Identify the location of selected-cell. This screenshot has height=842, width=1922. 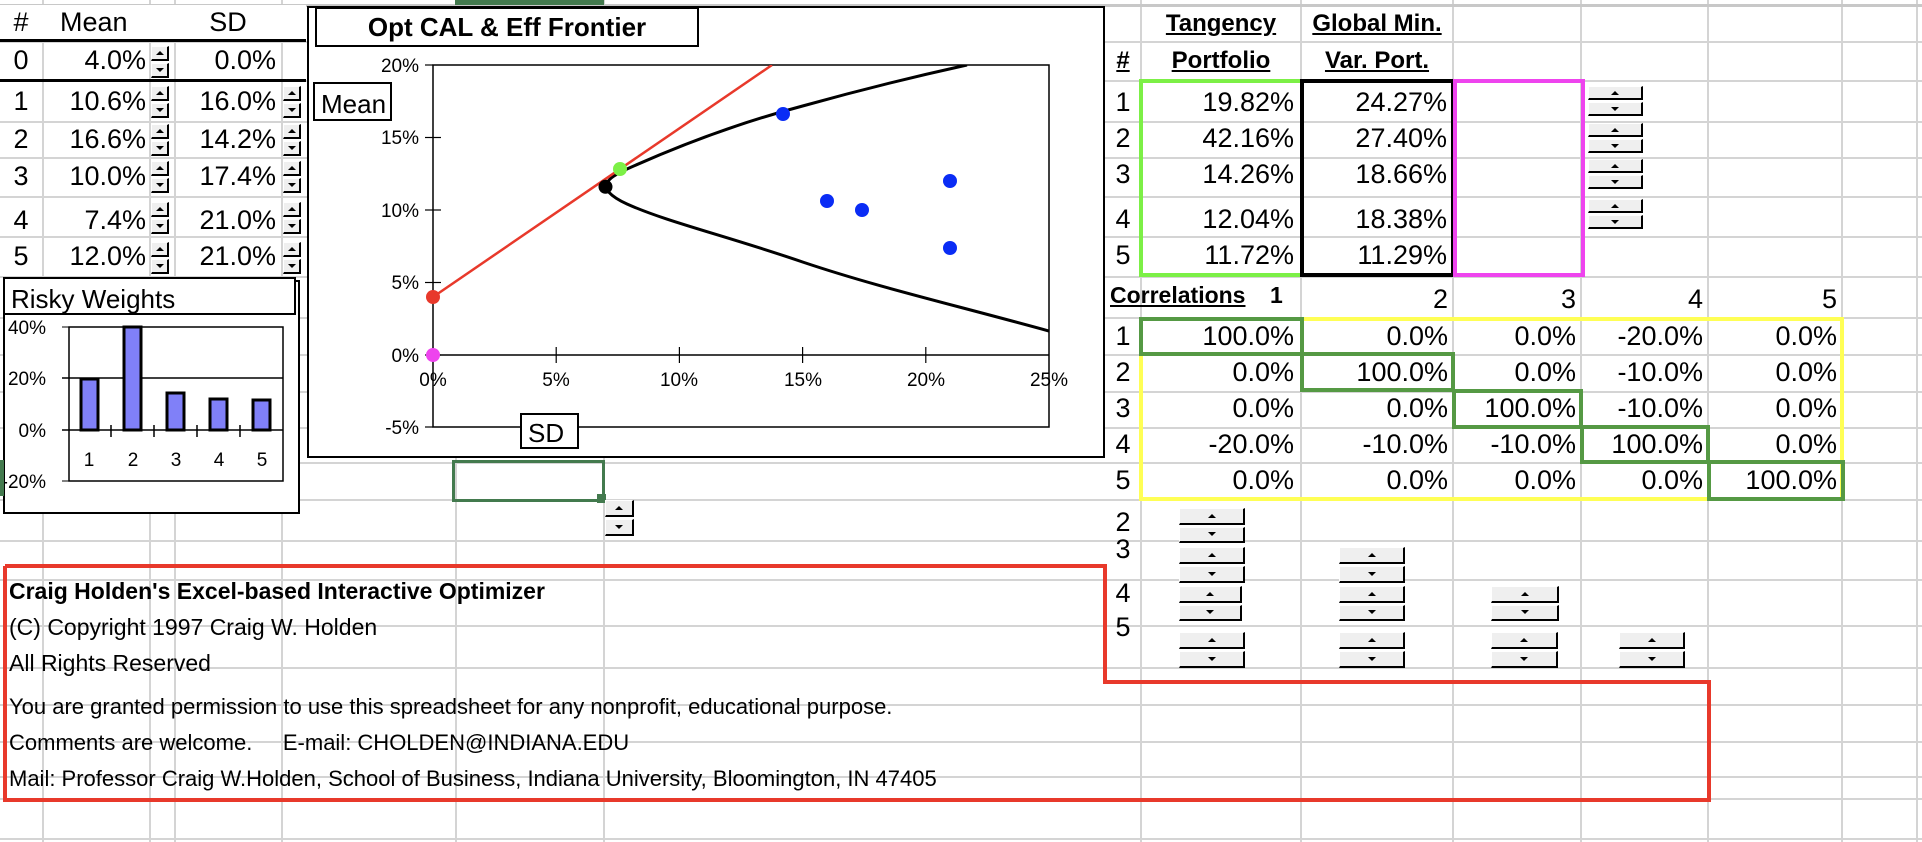
(528, 481).